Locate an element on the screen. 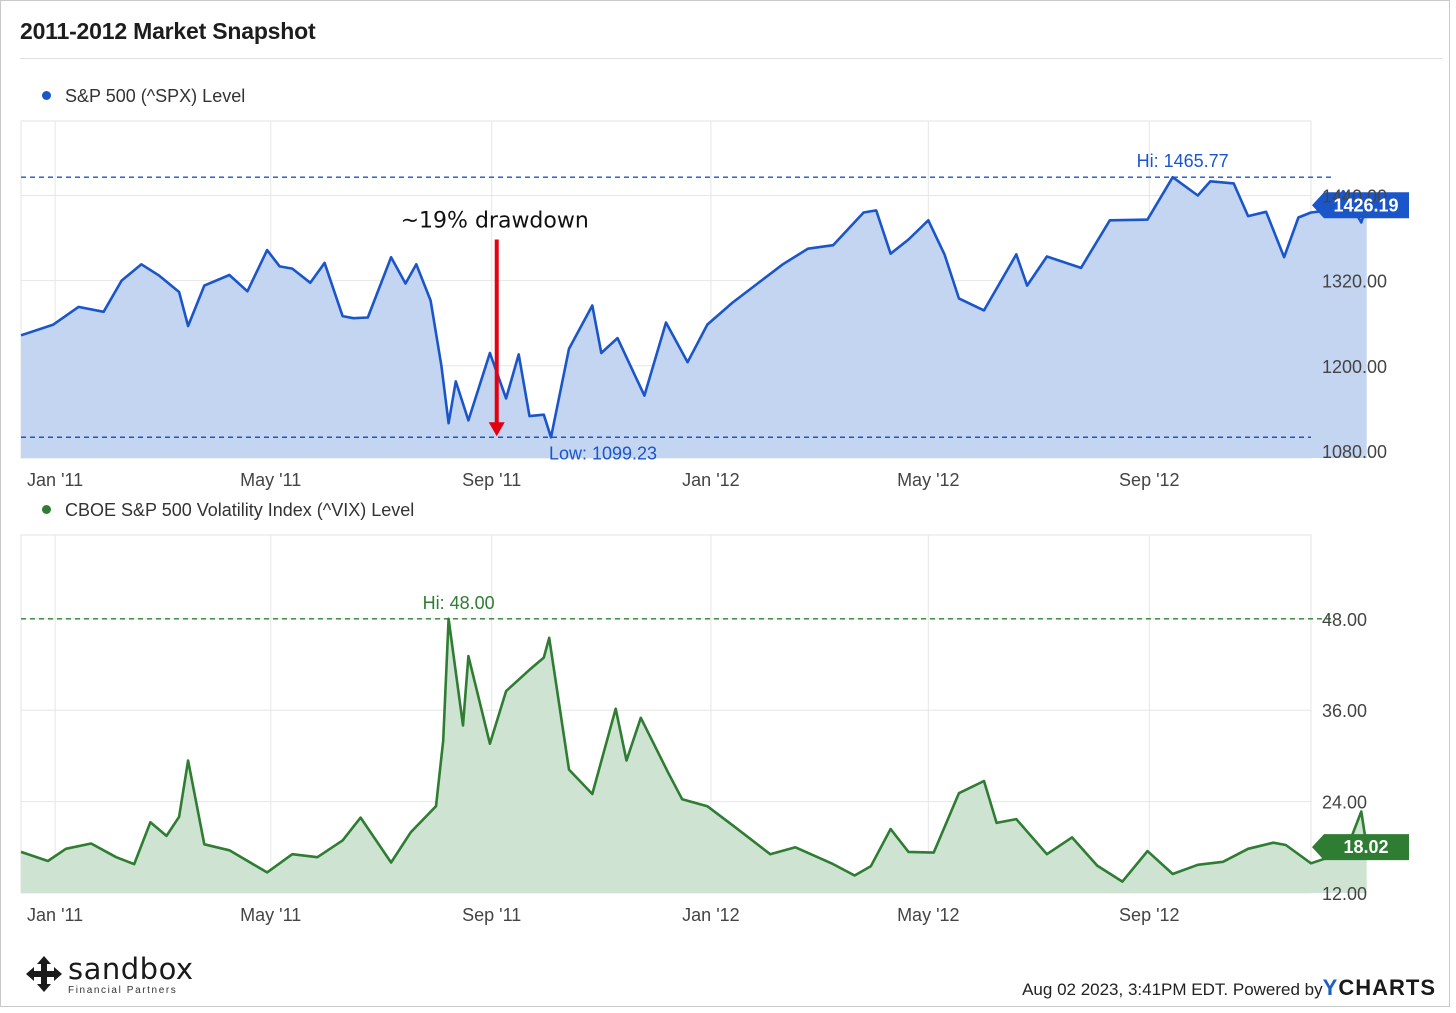  spx-legend-dot-icon is located at coordinates (46, 95).